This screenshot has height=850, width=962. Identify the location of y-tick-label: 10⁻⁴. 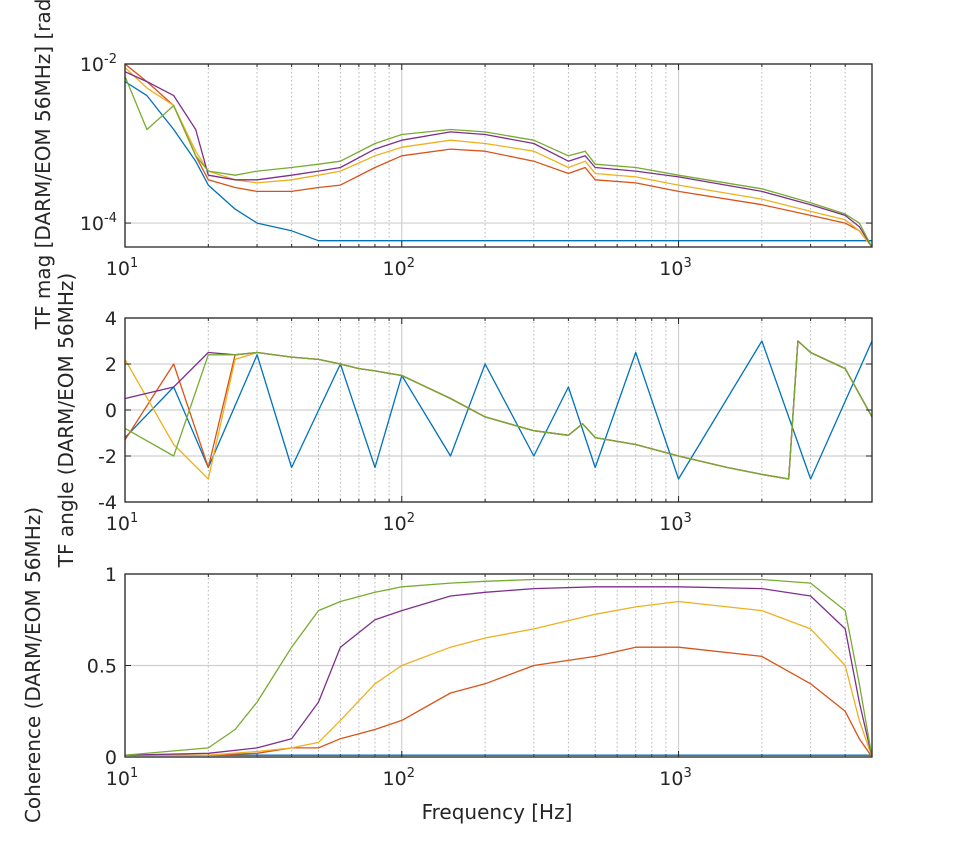
(98, 223).